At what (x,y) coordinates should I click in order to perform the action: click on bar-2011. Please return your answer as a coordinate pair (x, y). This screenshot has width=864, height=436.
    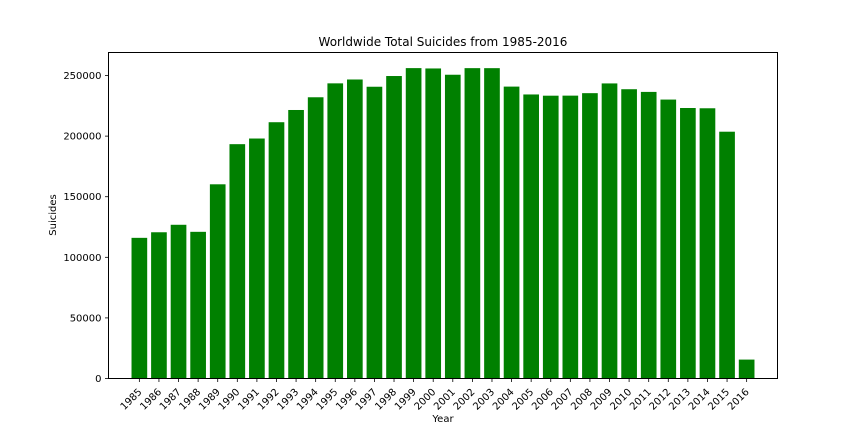
    Looking at the image, I should click on (648, 235).